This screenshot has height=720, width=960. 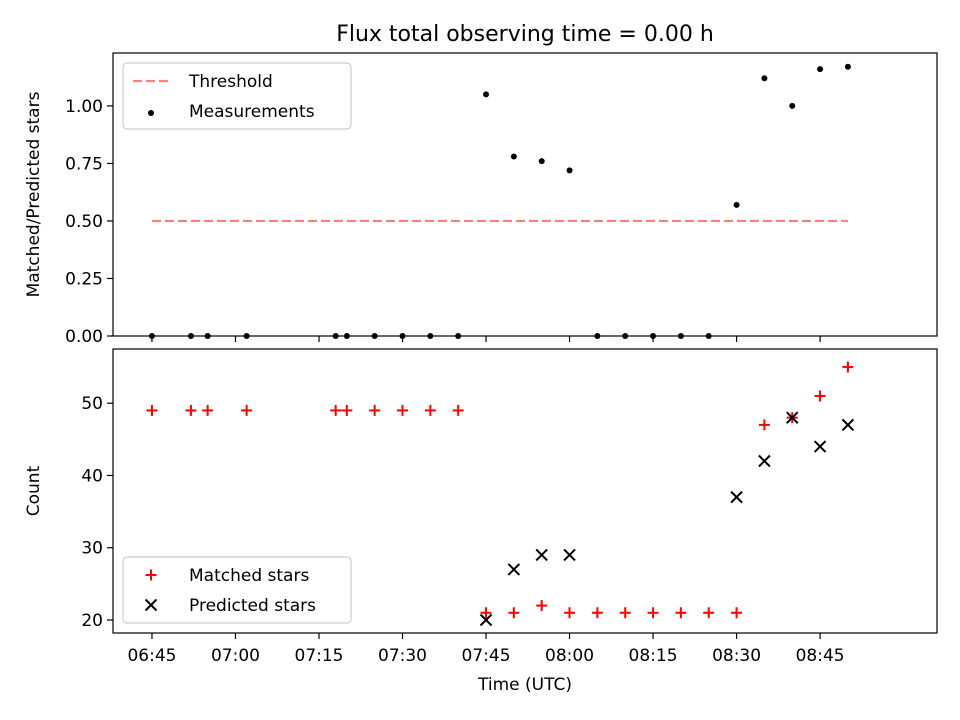 I want to click on x-tick-label: 07:15, so click(x=319, y=656).